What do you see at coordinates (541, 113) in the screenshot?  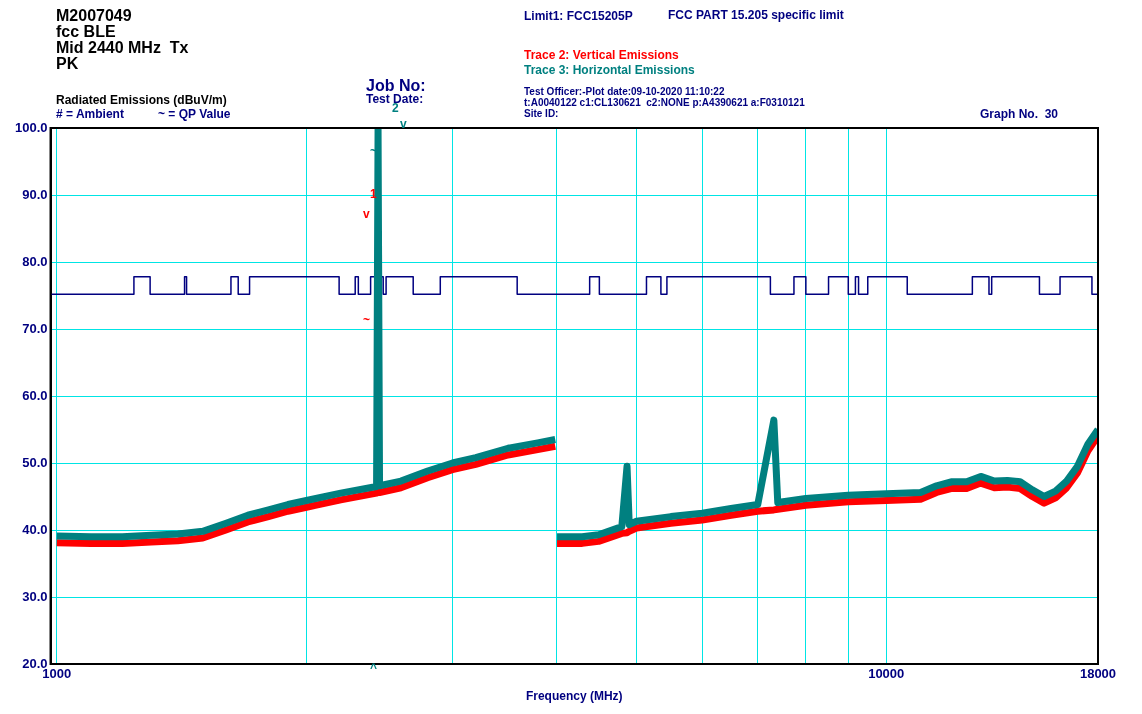 I see `text: Site ID:` at bounding box center [541, 113].